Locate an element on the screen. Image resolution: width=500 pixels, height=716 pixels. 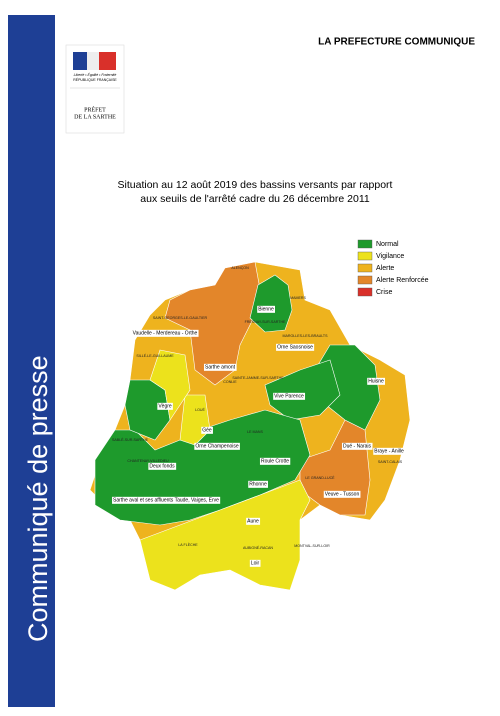
town-label: MAROLLES-LES-BRAULTS is located at coordinates (305, 336).